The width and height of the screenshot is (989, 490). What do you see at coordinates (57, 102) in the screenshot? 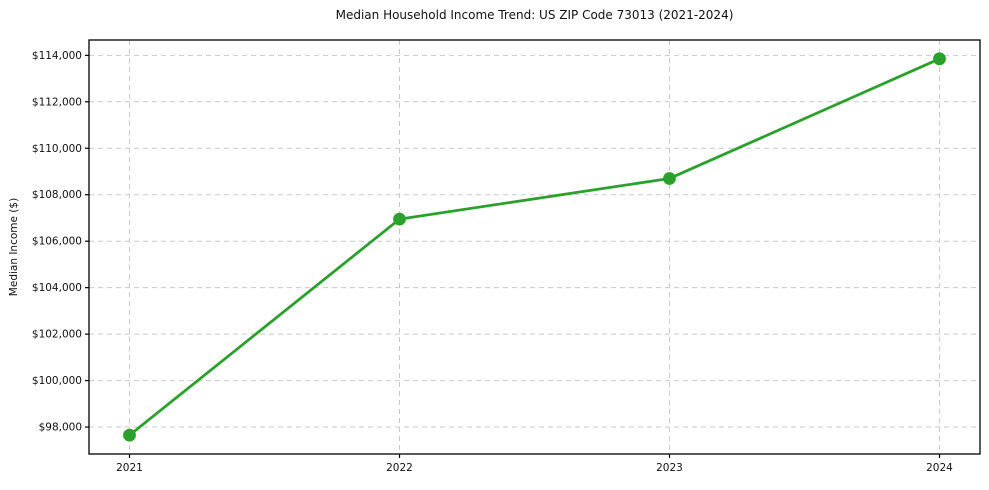
I see `y-tick-label: $112,000` at bounding box center [57, 102].